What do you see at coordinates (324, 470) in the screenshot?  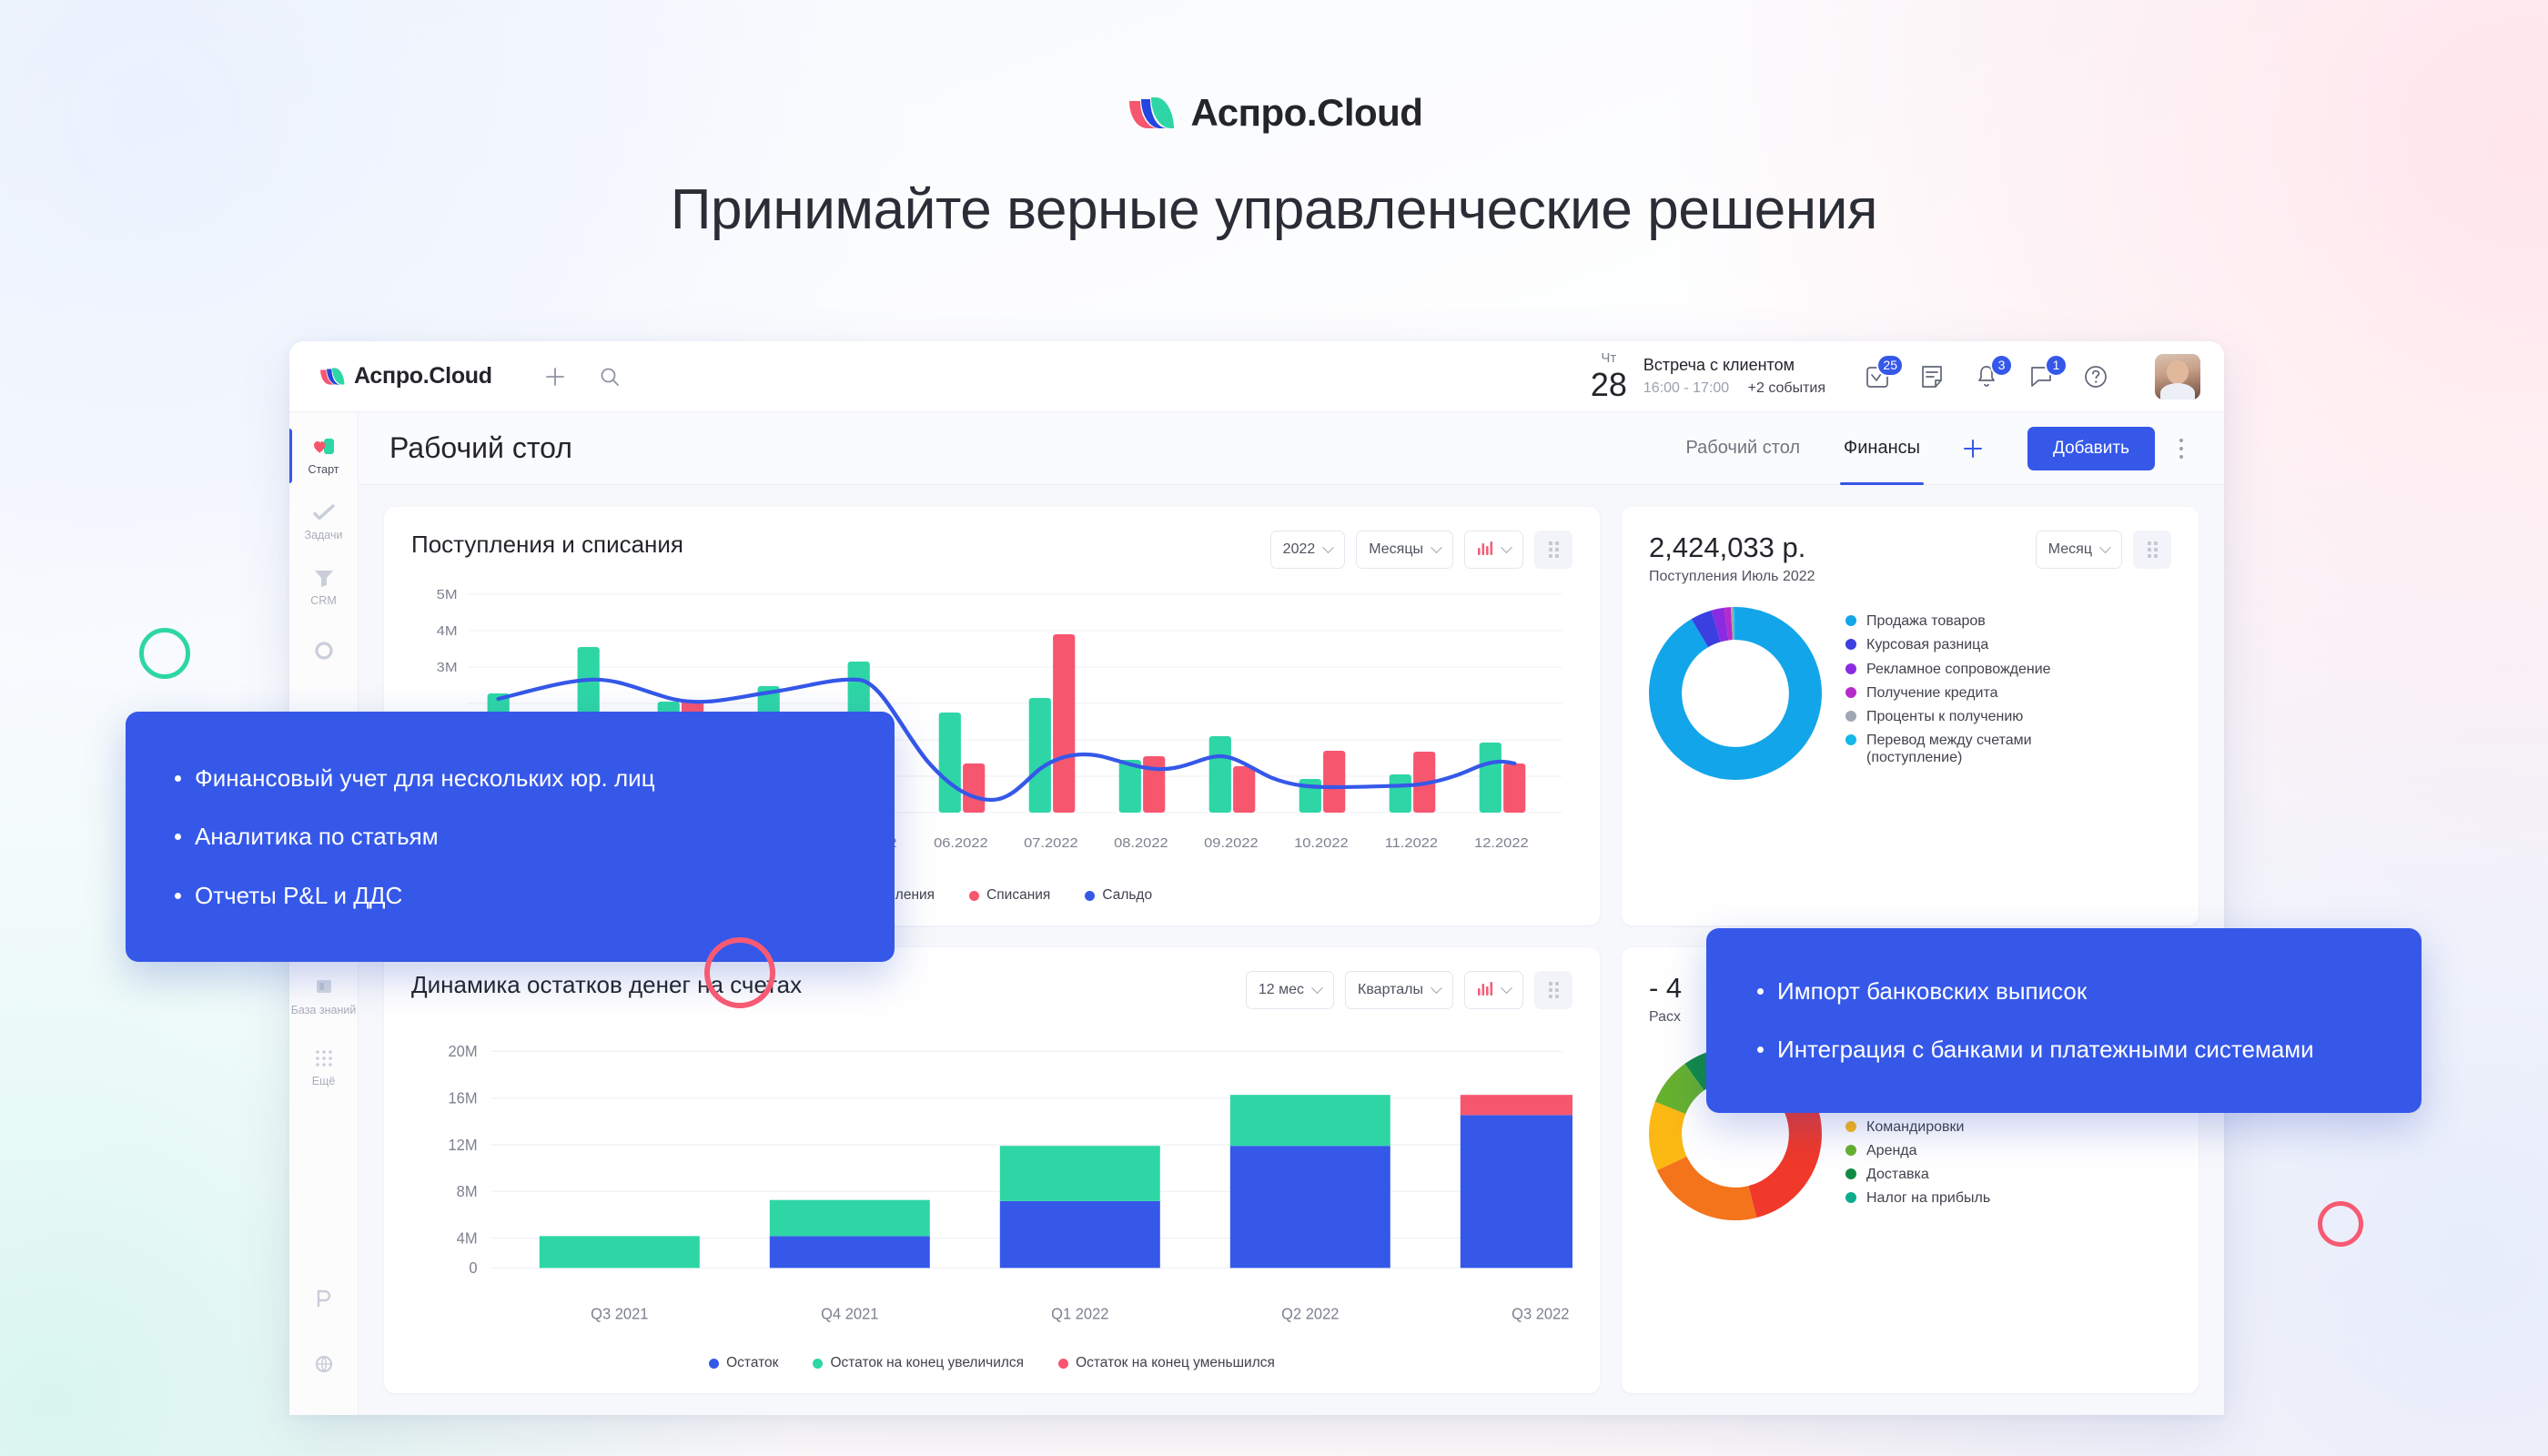 I see `rail-item-label: Старт` at bounding box center [324, 470].